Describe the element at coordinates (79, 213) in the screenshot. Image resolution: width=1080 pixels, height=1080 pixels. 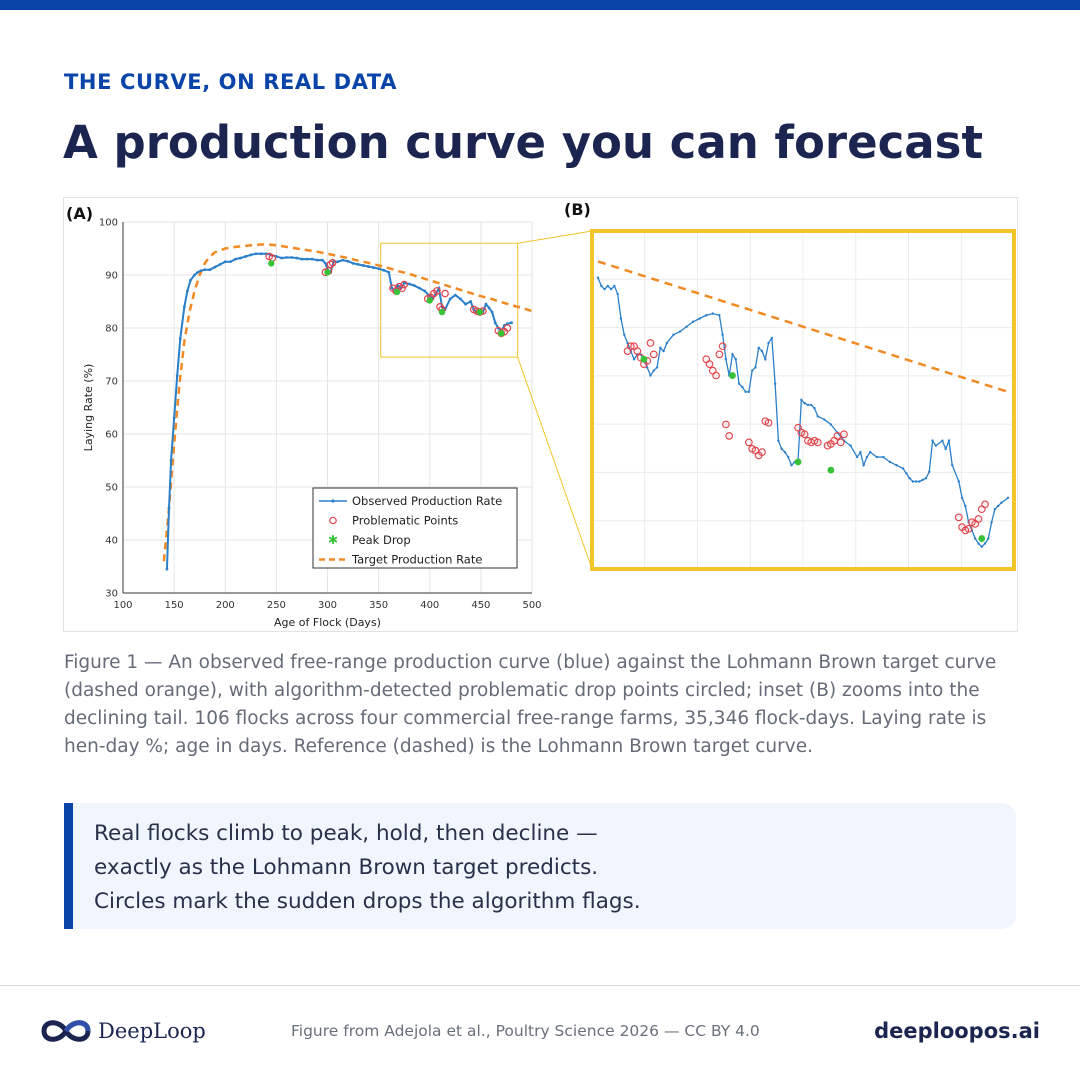
I see `panel-a-label: (A)` at that location.